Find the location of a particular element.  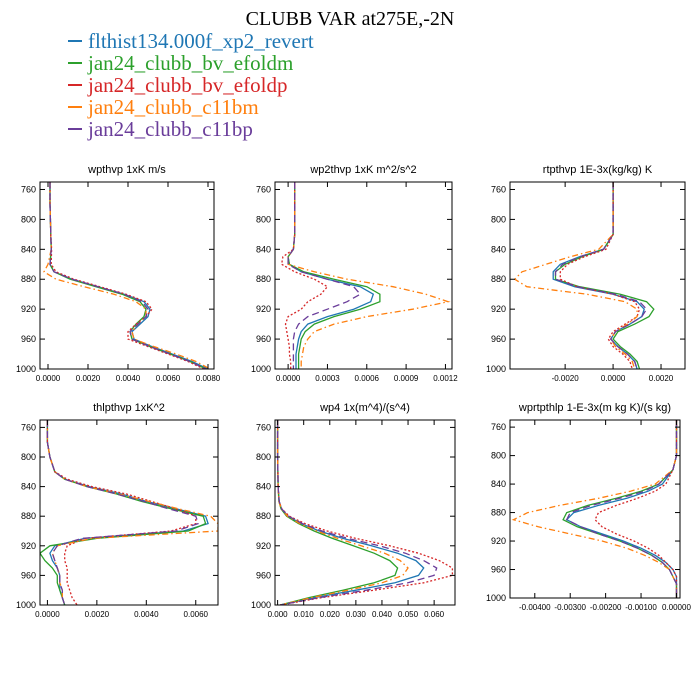

x-tick-label: 0.060 is located at coordinates (434, 614).